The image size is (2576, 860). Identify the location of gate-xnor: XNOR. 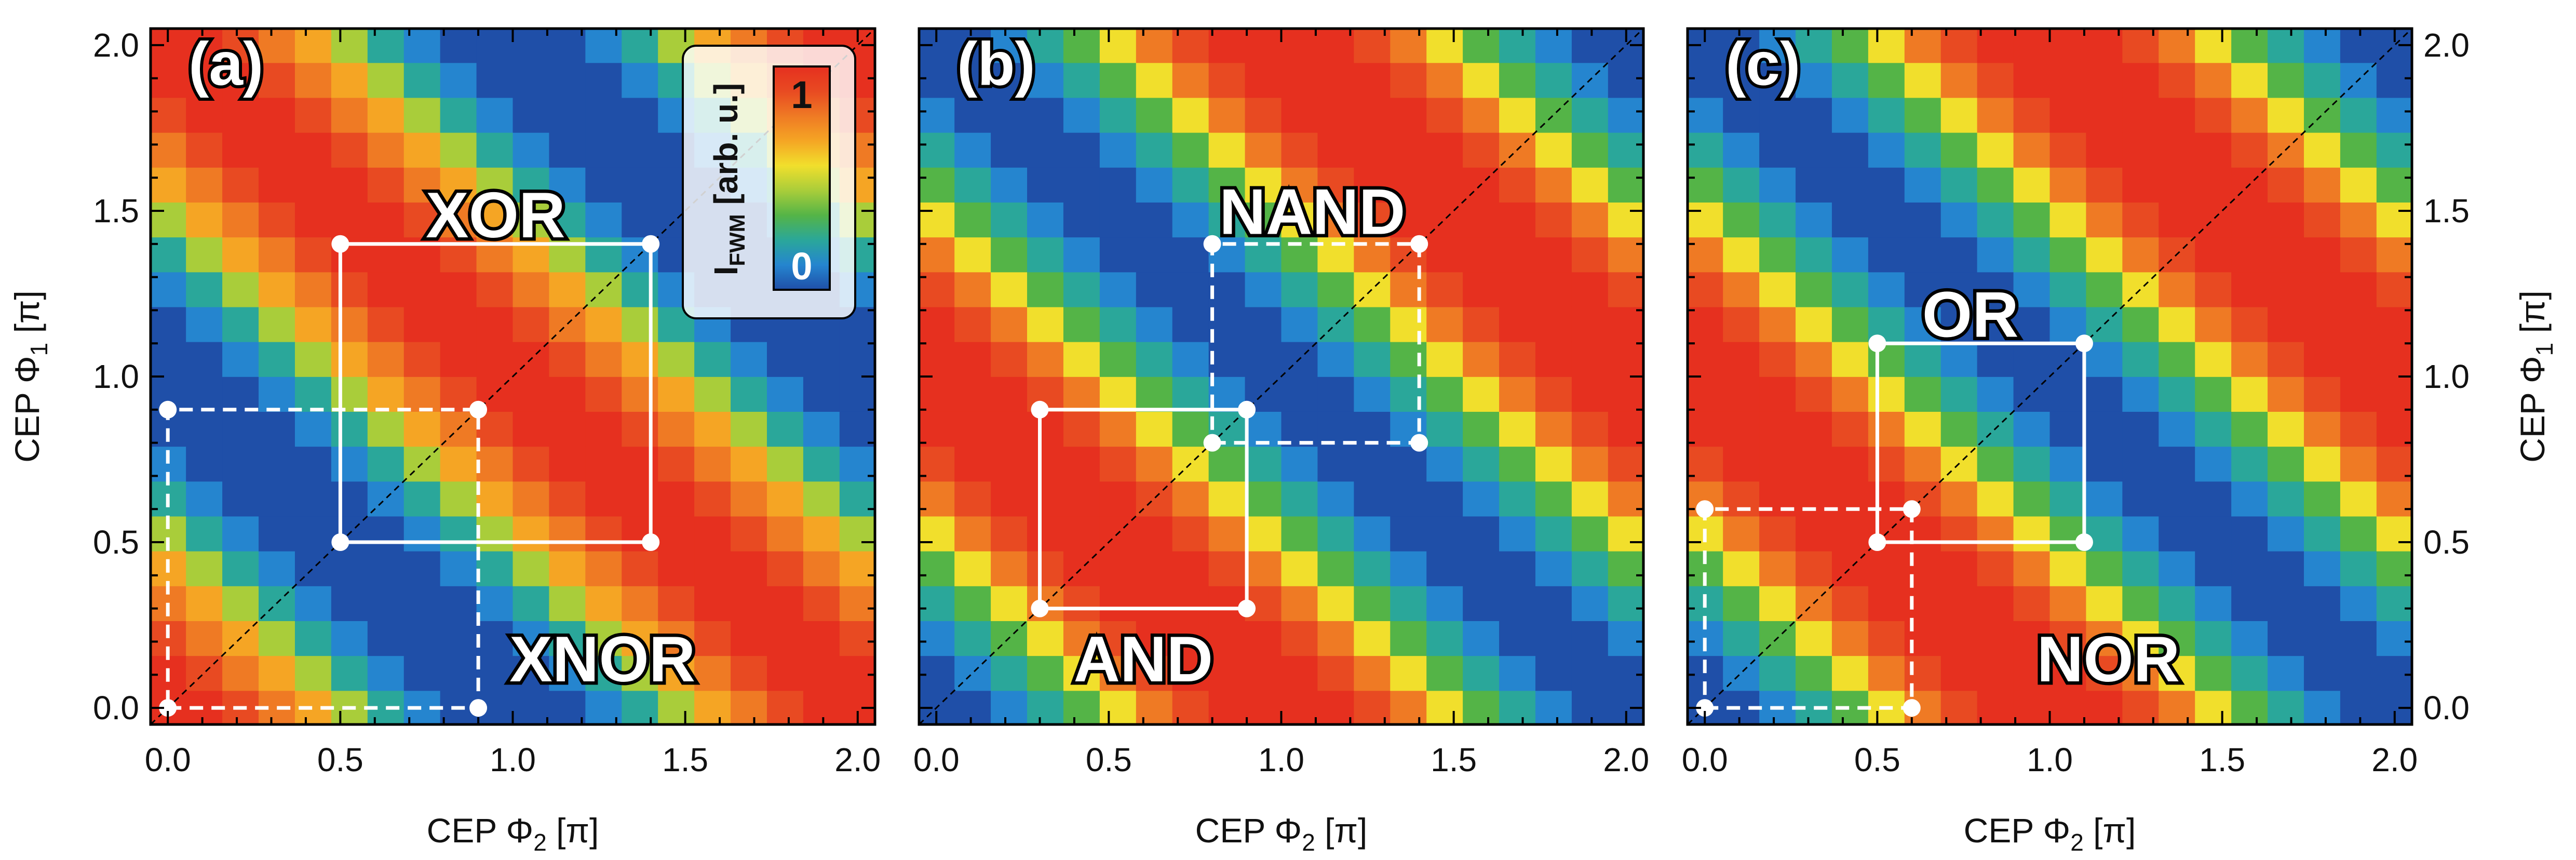
(429, 558).